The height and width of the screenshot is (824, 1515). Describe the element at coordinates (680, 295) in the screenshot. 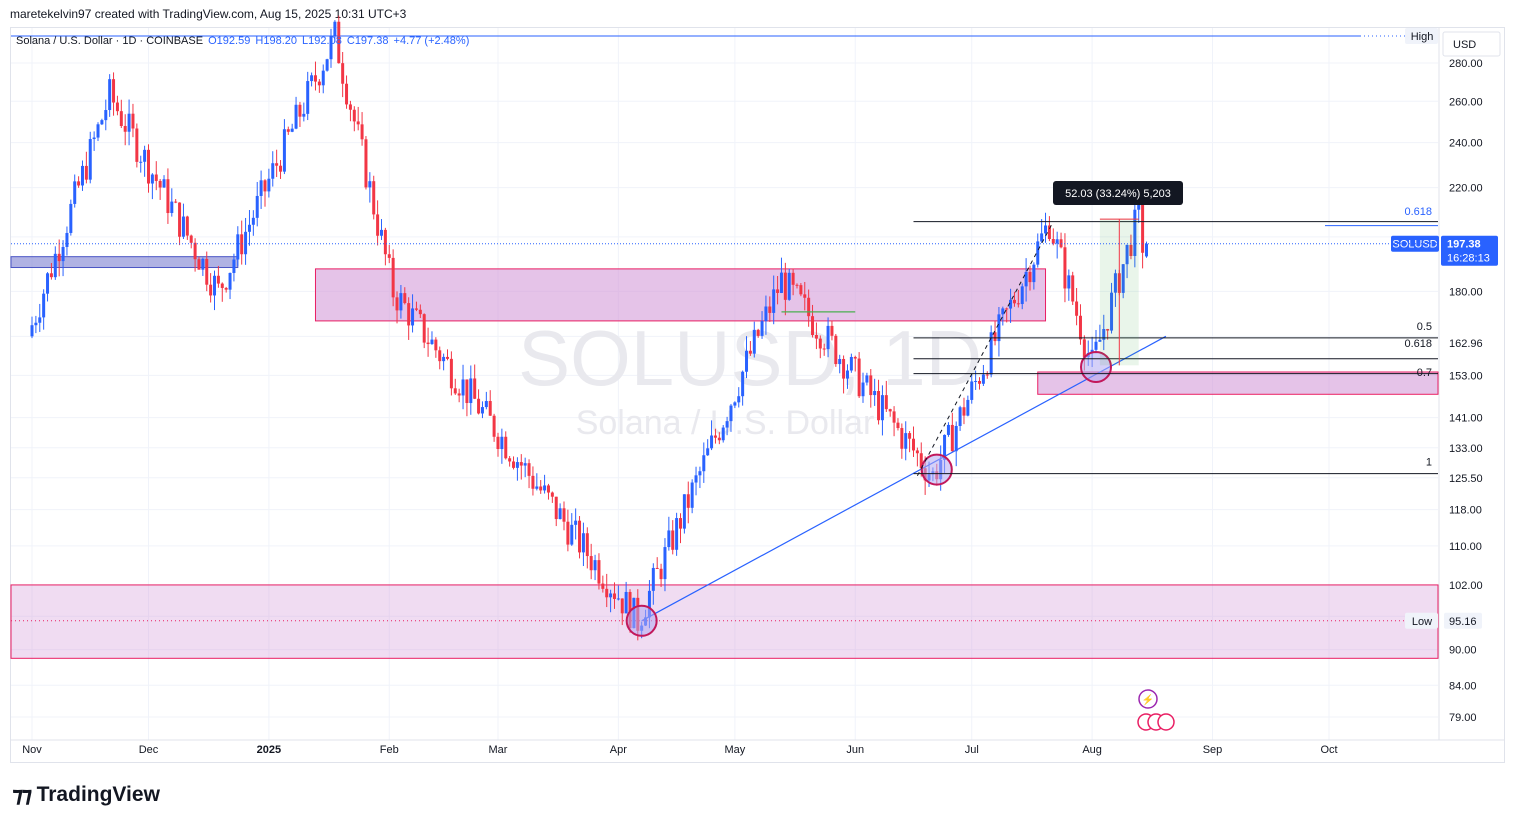

I see `supply-zone` at that location.